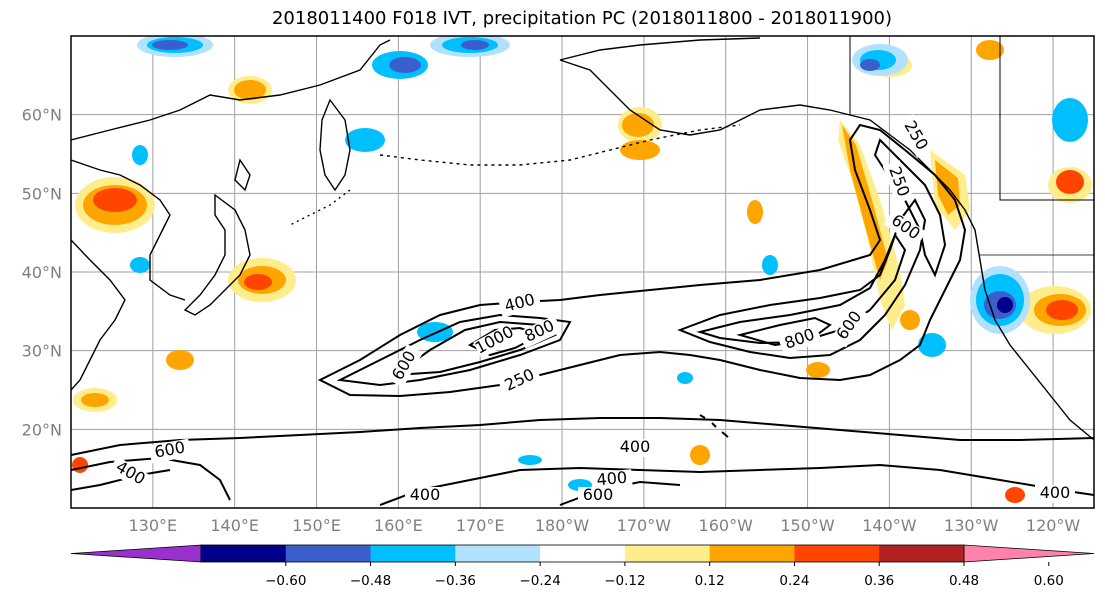 The image size is (1105, 601). I want to click on lat-tick-label: 40°N, so click(42, 272).